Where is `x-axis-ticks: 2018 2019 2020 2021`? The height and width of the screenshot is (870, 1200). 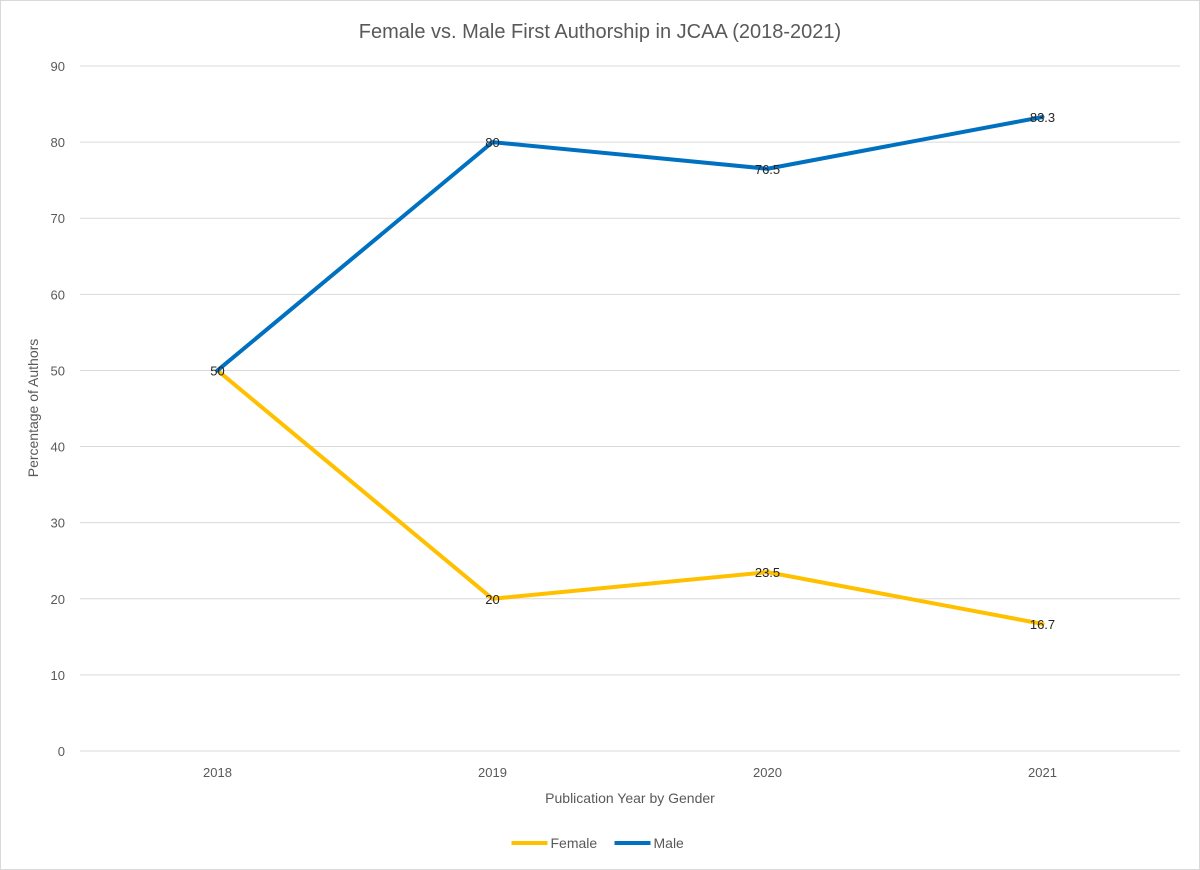
x-axis-ticks: 2018 2019 2020 2021 is located at coordinates (630, 772).